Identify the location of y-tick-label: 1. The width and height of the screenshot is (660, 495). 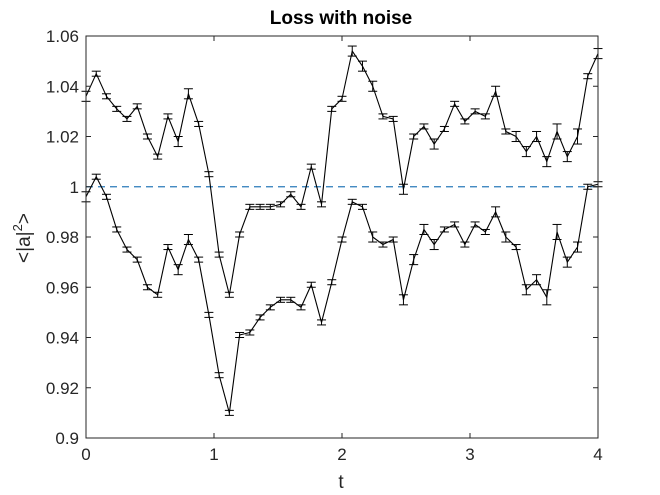
(74, 187).